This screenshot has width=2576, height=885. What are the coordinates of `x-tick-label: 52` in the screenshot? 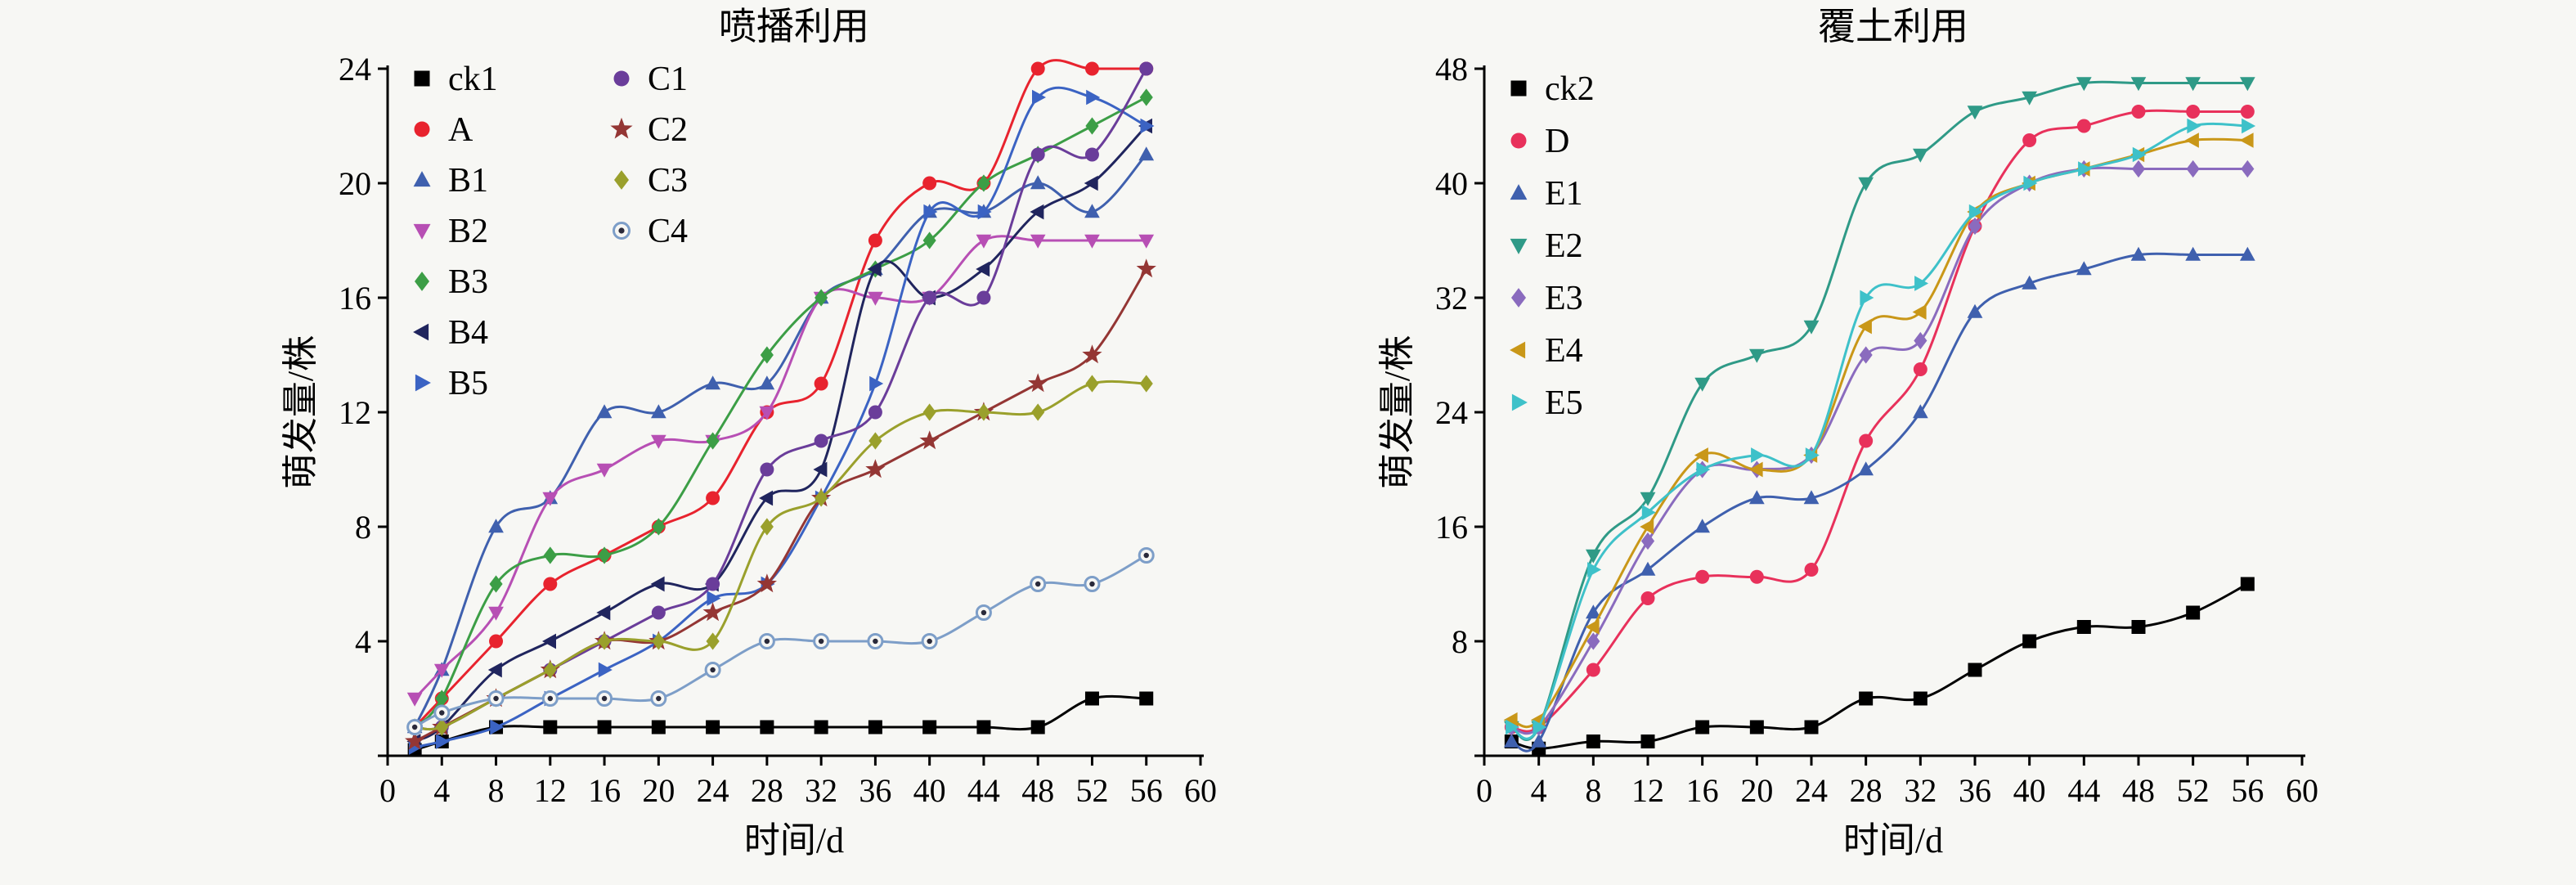 It's located at (2193, 790).